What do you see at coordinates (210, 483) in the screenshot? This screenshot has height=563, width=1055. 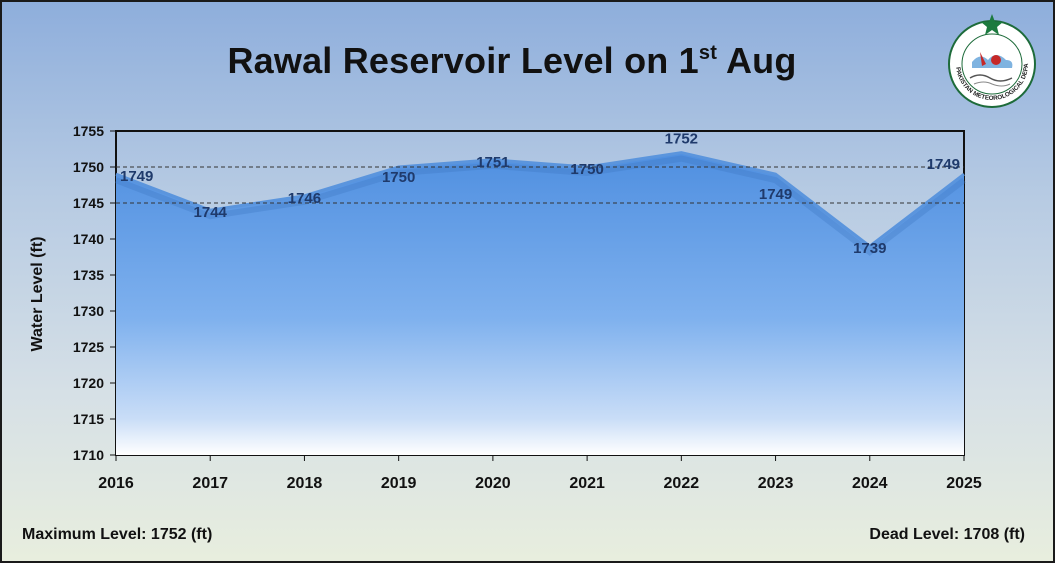 I see `x-tick-label: 2017` at bounding box center [210, 483].